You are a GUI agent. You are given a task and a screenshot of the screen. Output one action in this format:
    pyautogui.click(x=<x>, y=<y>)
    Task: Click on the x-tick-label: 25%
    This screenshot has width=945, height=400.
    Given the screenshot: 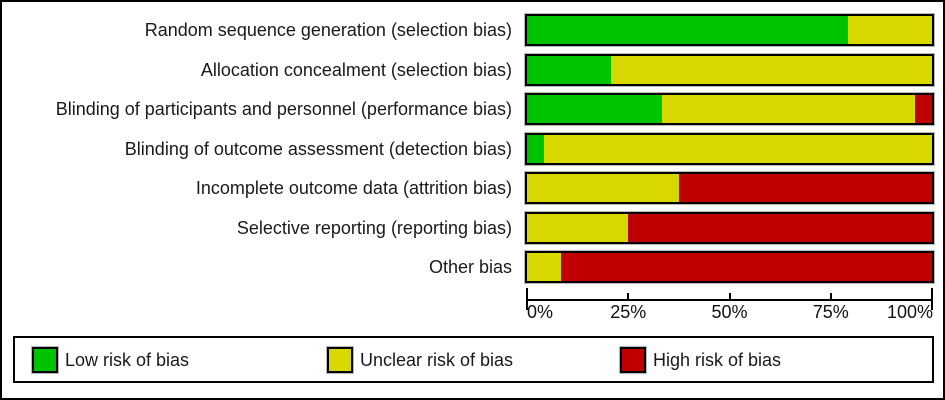 What is the action you would take?
    pyautogui.click(x=628, y=312)
    